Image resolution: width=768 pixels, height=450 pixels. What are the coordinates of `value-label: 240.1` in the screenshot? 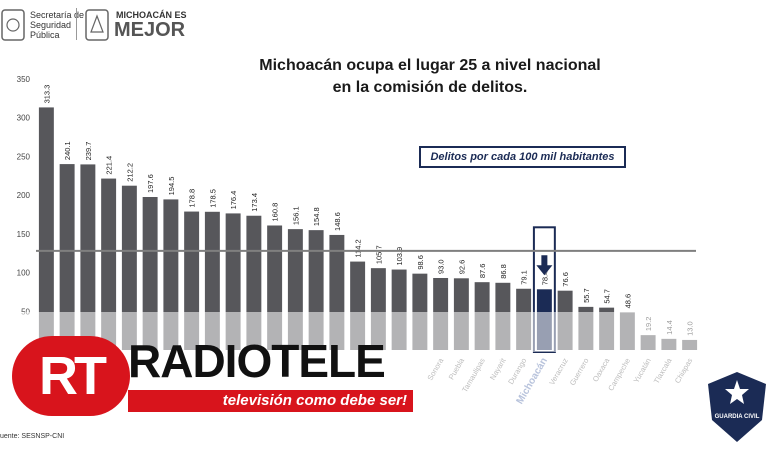 It's located at (67, 150).